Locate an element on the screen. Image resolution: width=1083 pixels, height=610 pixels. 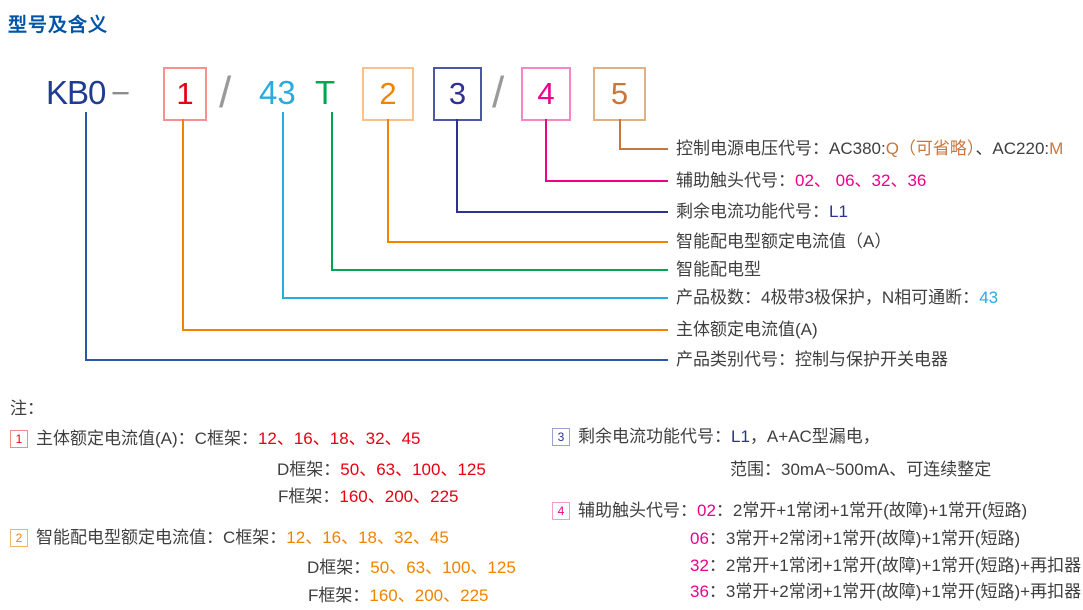
connector-main-current-vline is located at coordinates (183, 225).